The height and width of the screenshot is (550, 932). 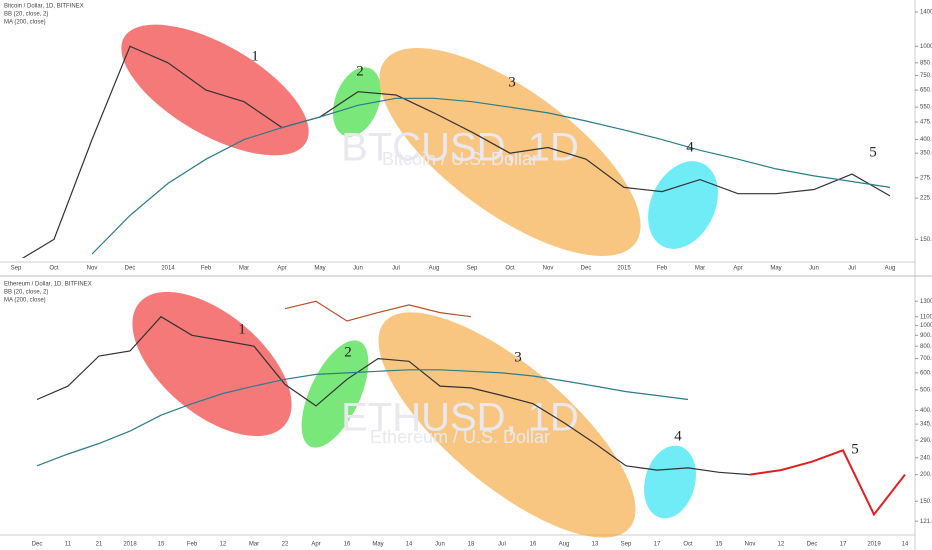 I want to click on y-tick-label: 1400.0, so click(x=926, y=13).